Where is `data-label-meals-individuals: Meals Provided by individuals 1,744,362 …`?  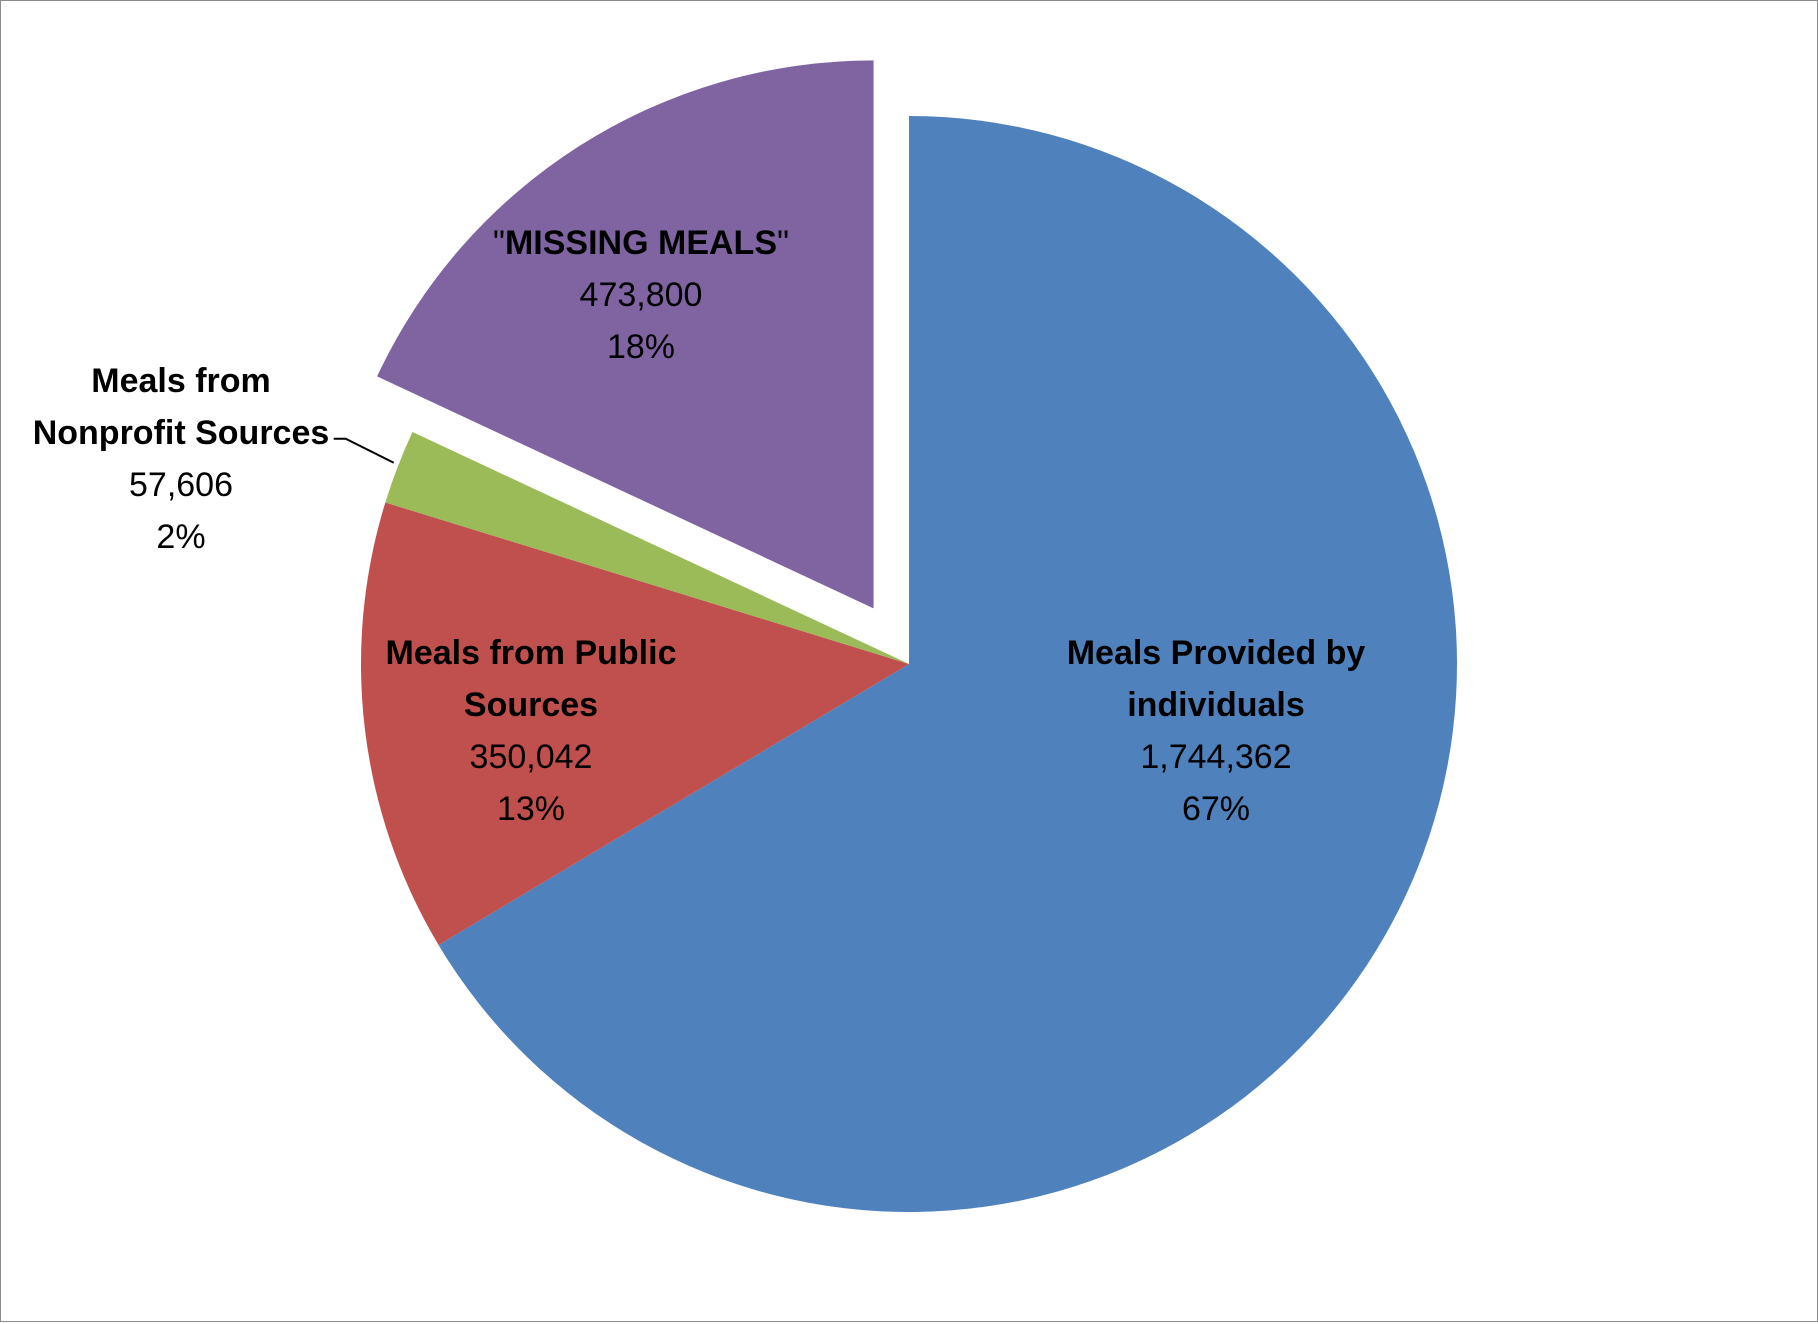
data-label-meals-individuals: Meals Provided by individuals 1,744,362 … is located at coordinates (1216, 731).